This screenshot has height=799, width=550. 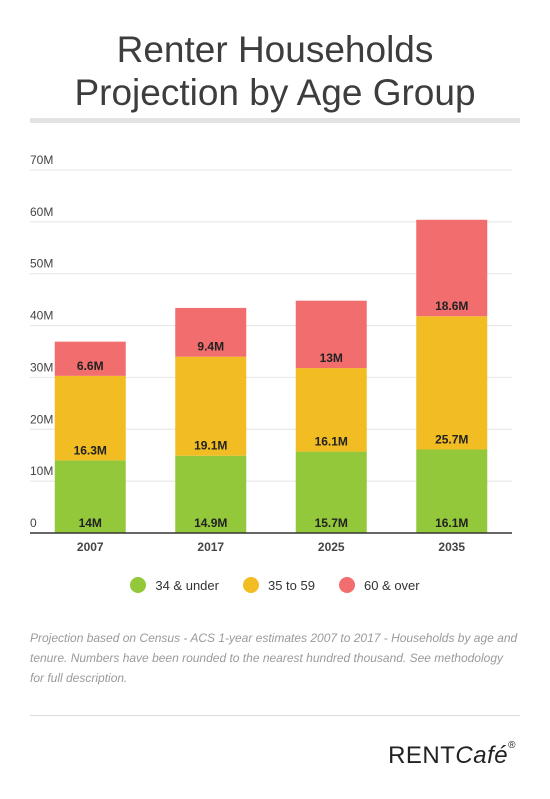 I want to click on legend-swatch-60-over, so click(x=346, y=585).